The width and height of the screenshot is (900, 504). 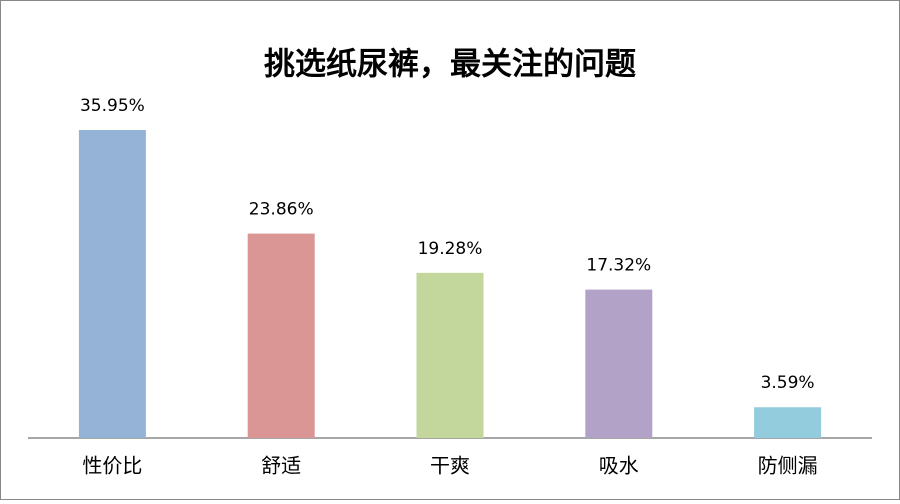 What do you see at coordinates (112, 466) in the screenshot?
I see `x-tick-label: 性价比` at bounding box center [112, 466].